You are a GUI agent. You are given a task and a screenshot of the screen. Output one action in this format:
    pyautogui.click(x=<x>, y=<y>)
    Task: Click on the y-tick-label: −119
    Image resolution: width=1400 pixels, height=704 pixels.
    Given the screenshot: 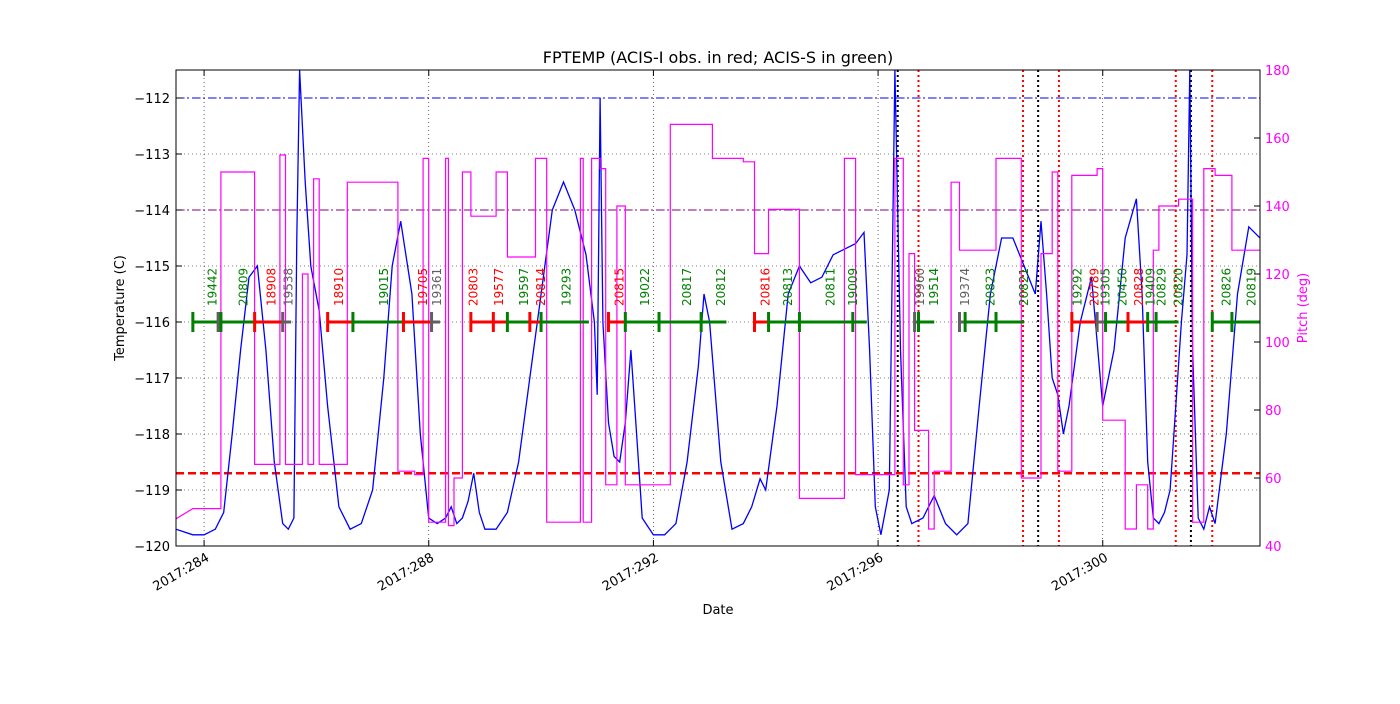 What is the action you would take?
    pyautogui.click(x=152, y=491)
    